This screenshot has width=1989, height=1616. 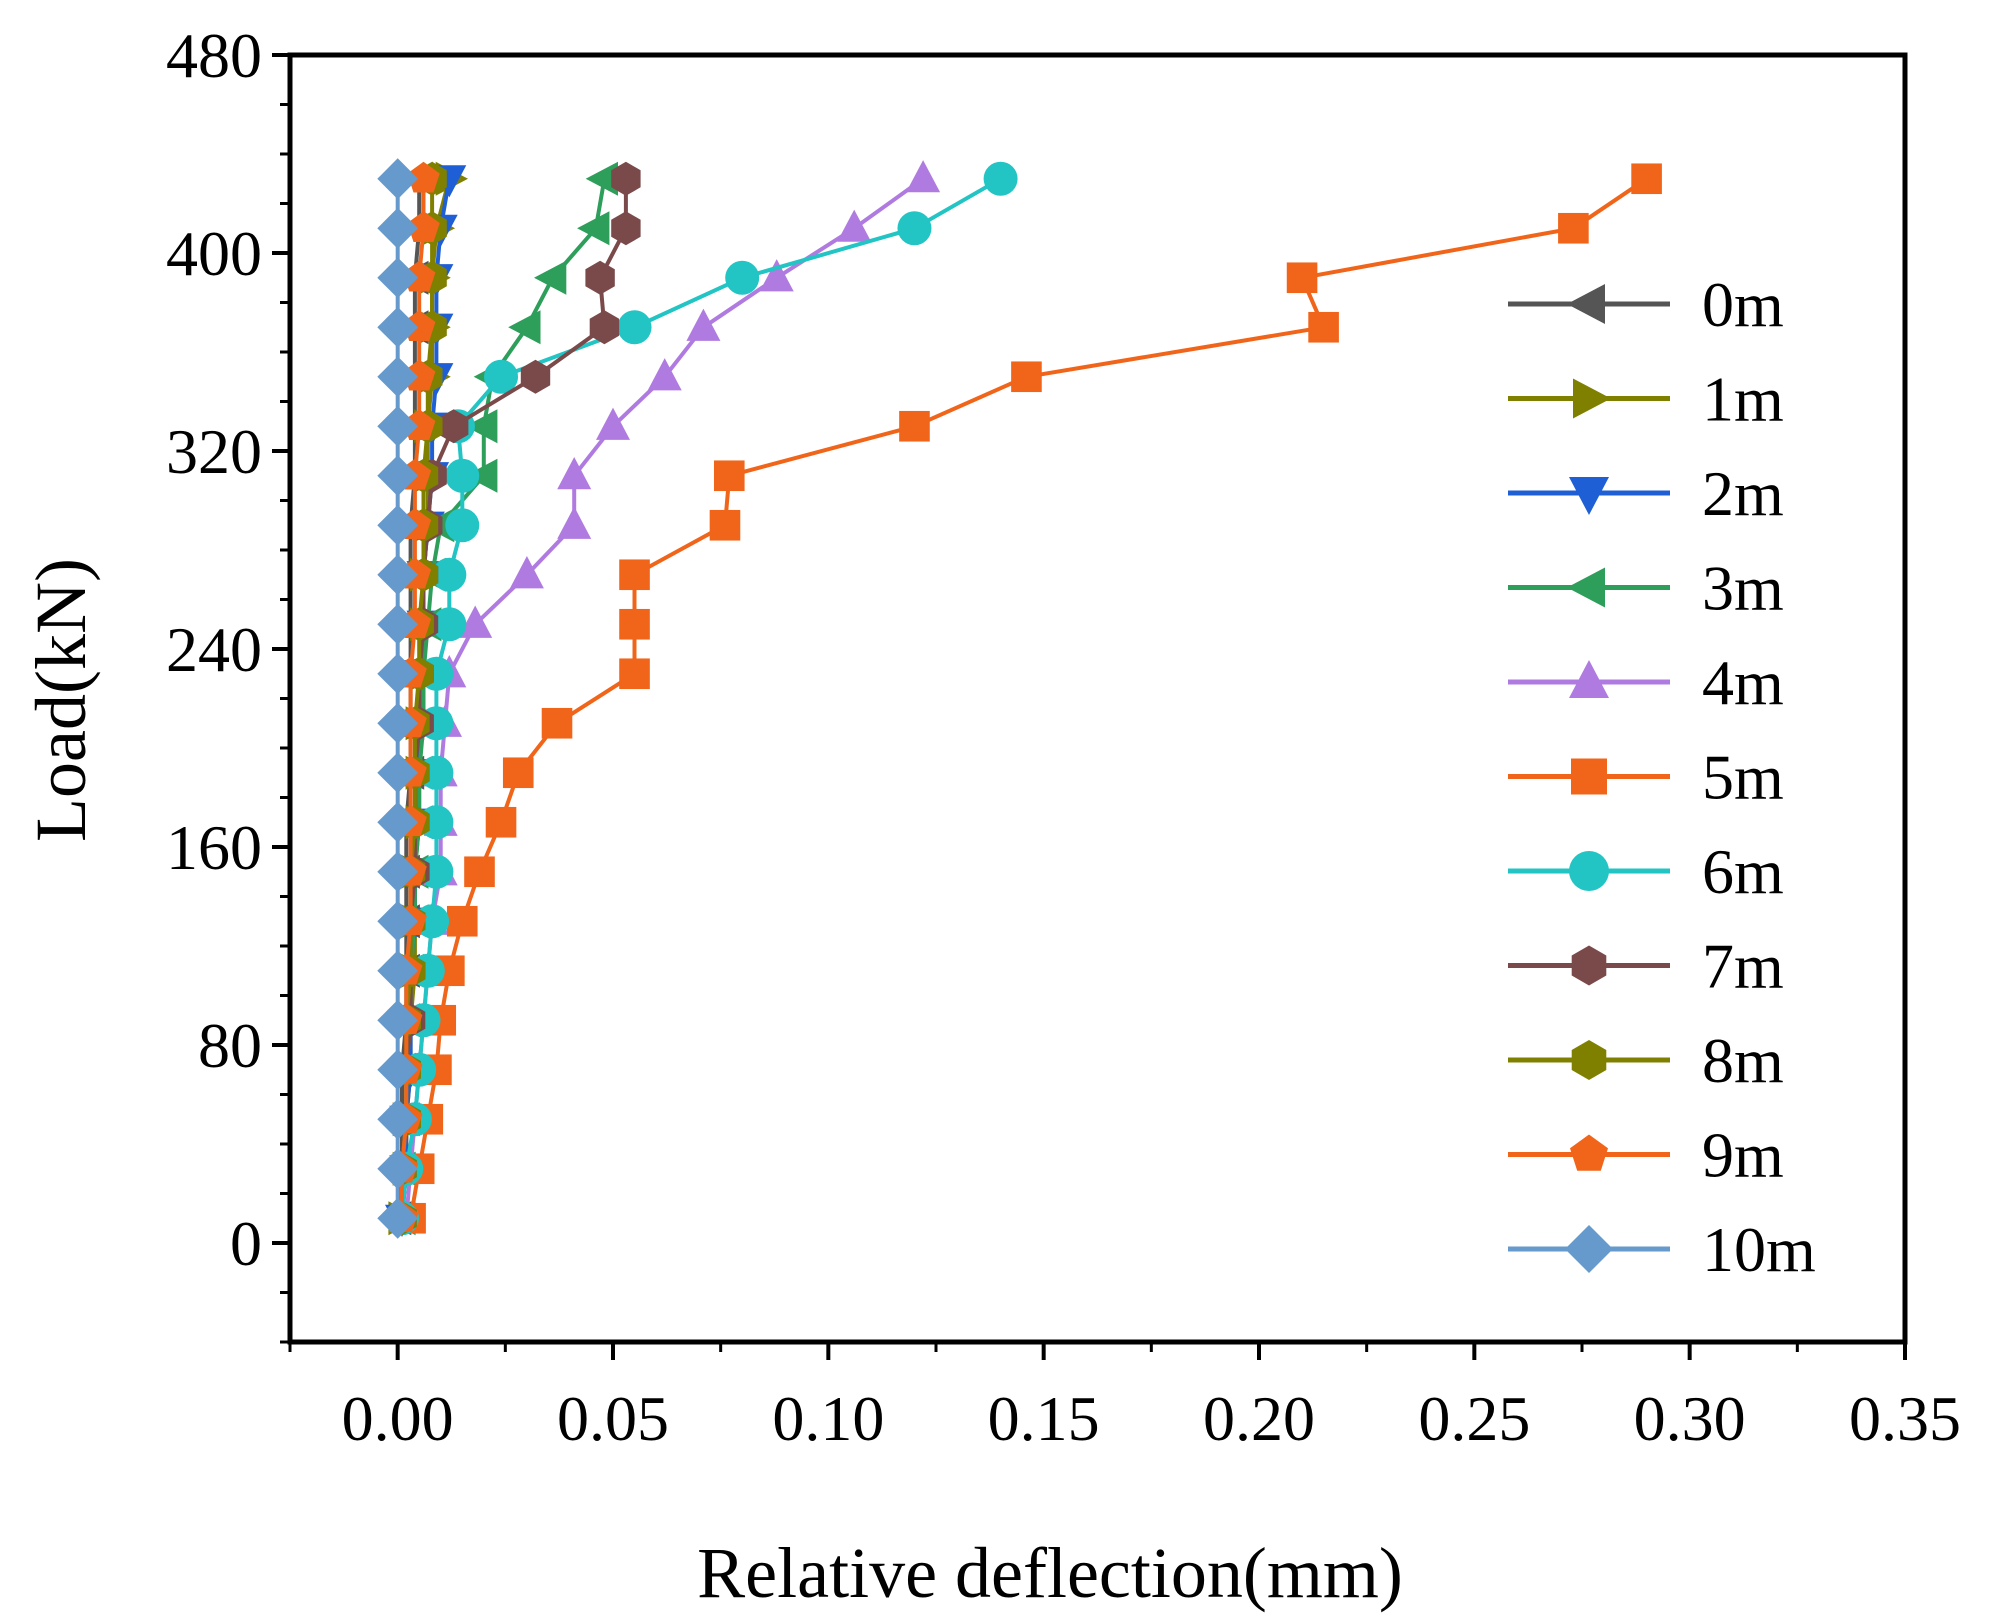 What do you see at coordinates (1646, 1060) in the screenshot?
I see `legend-item: 8m` at bounding box center [1646, 1060].